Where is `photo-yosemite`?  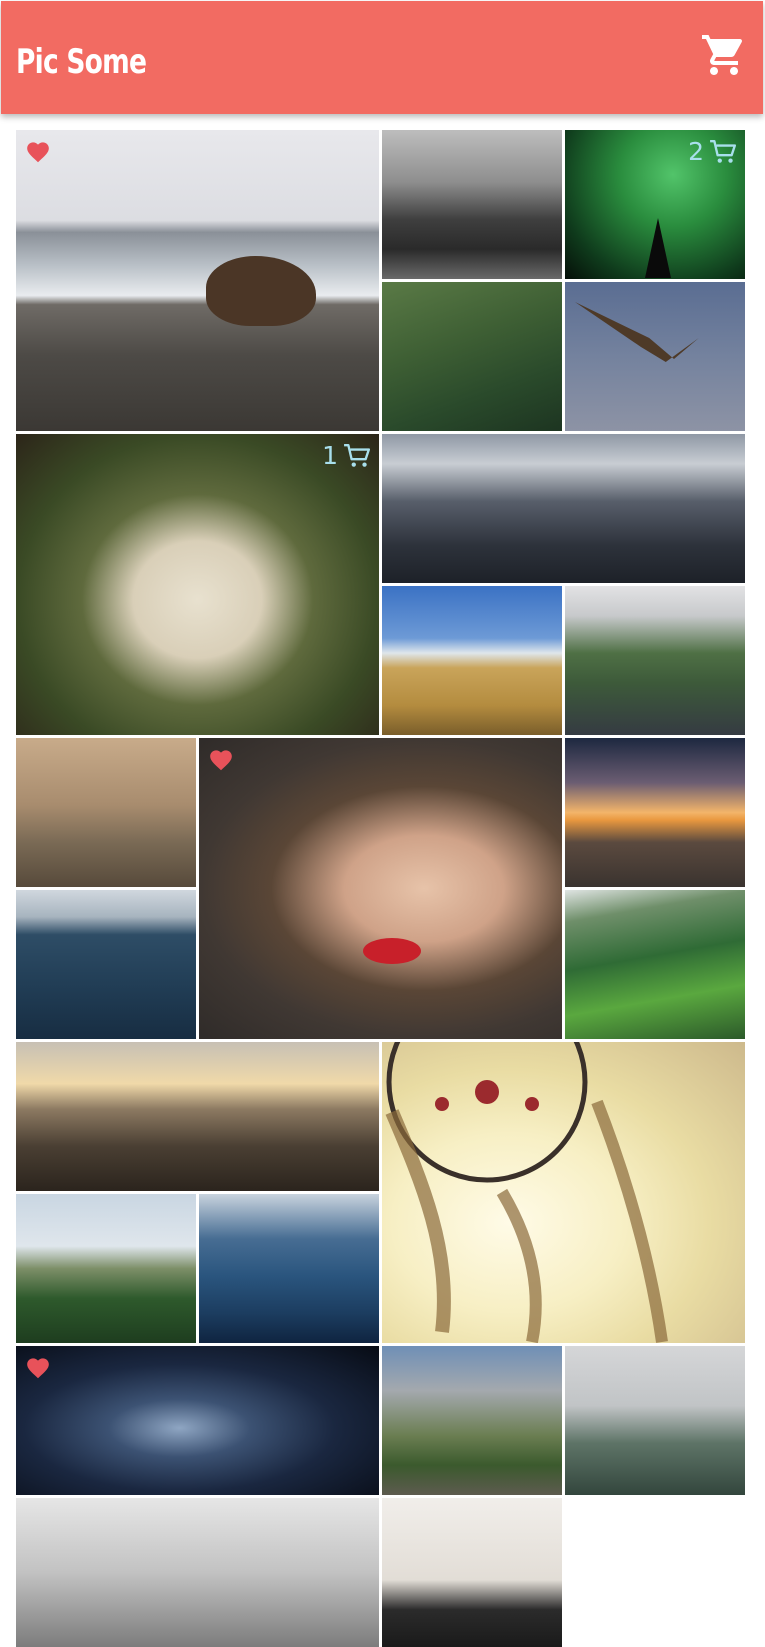 photo-yosemite is located at coordinates (472, 1420).